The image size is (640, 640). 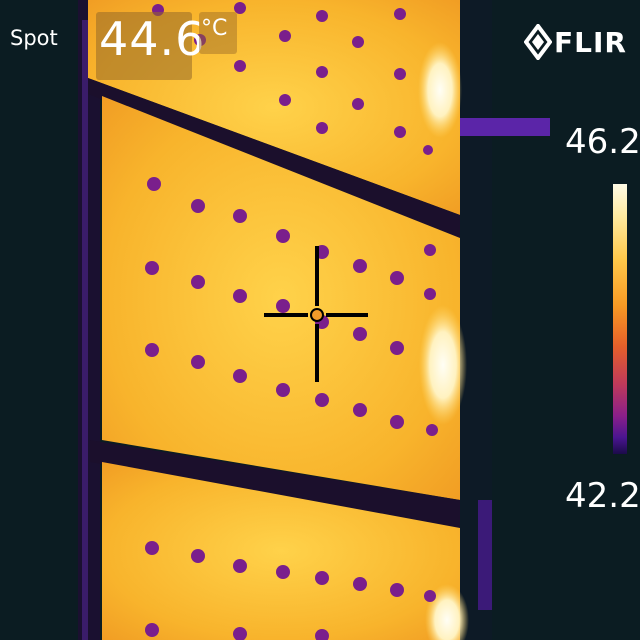 What do you see at coordinates (152, 39) in the screenshot?
I see `spot-temperature-value: 44.6` at bounding box center [152, 39].